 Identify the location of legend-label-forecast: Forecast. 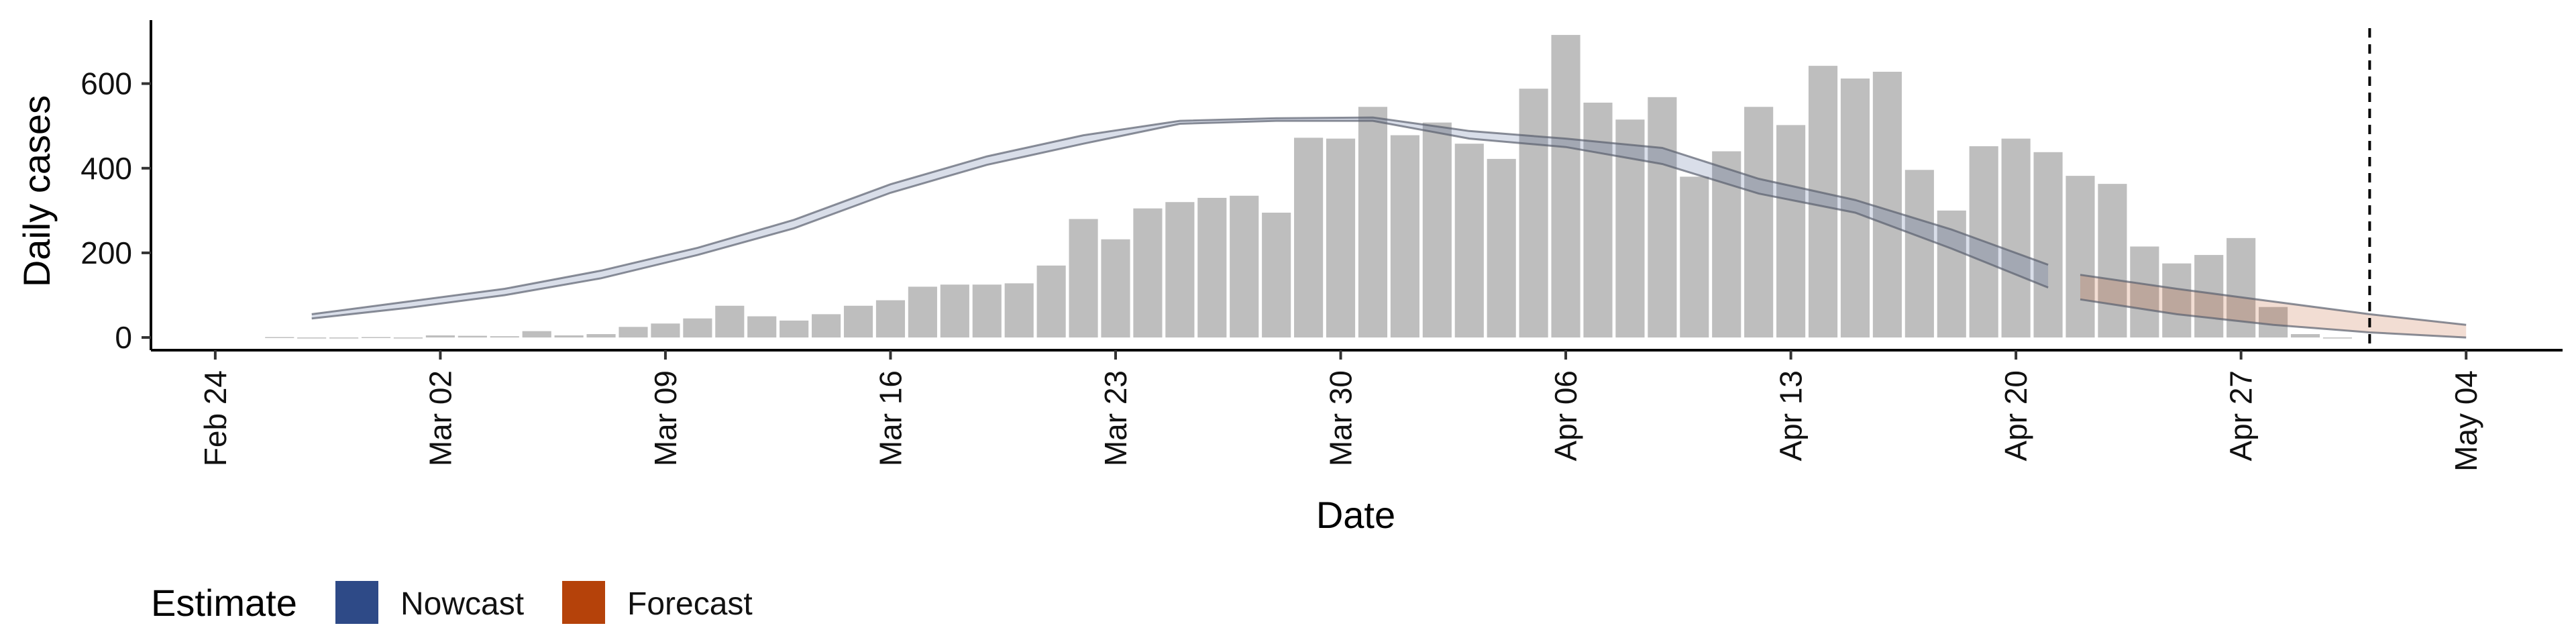
(690, 604).